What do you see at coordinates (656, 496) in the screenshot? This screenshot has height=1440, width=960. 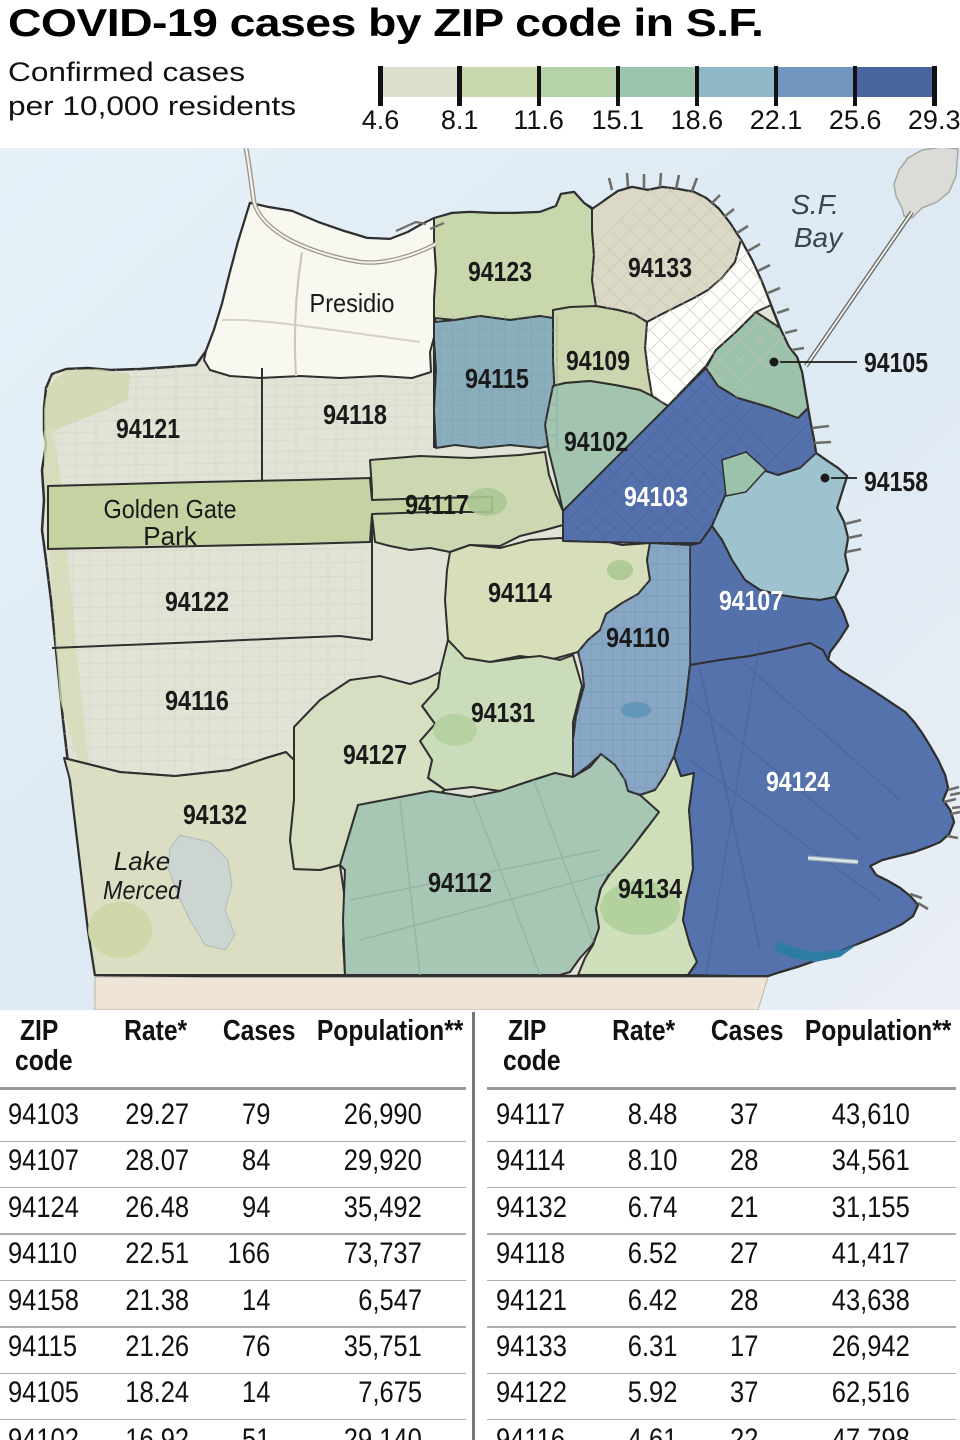 I see `svg-text: 94103` at bounding box center [656, 496].